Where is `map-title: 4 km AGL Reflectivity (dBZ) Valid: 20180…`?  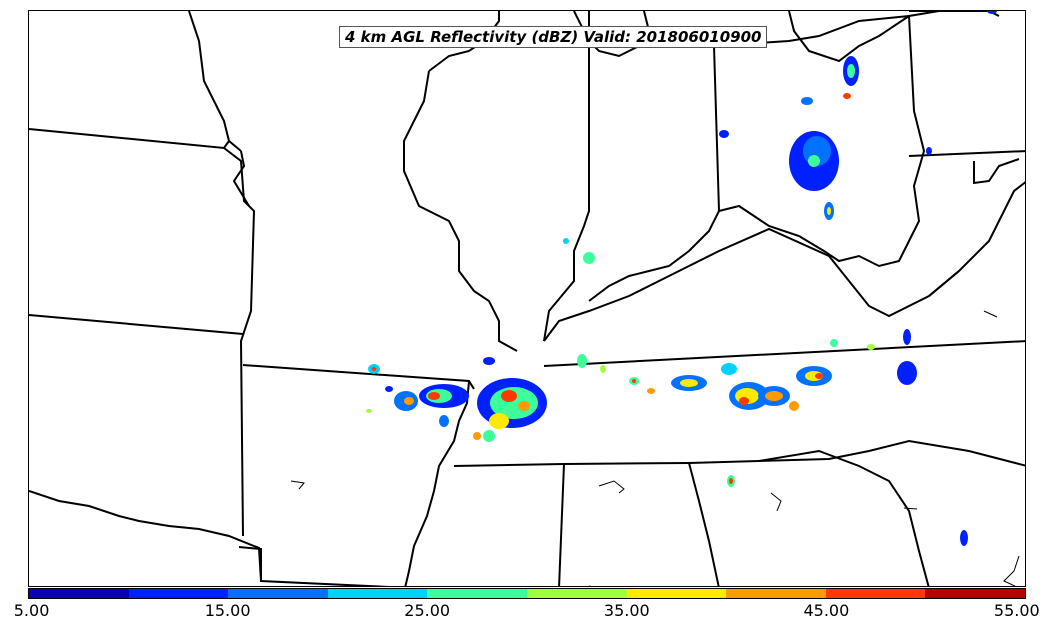
map-title: 4 km AGL Reflectivity (dBZ) Valid: 20180… is located at coordinates (553, 37).